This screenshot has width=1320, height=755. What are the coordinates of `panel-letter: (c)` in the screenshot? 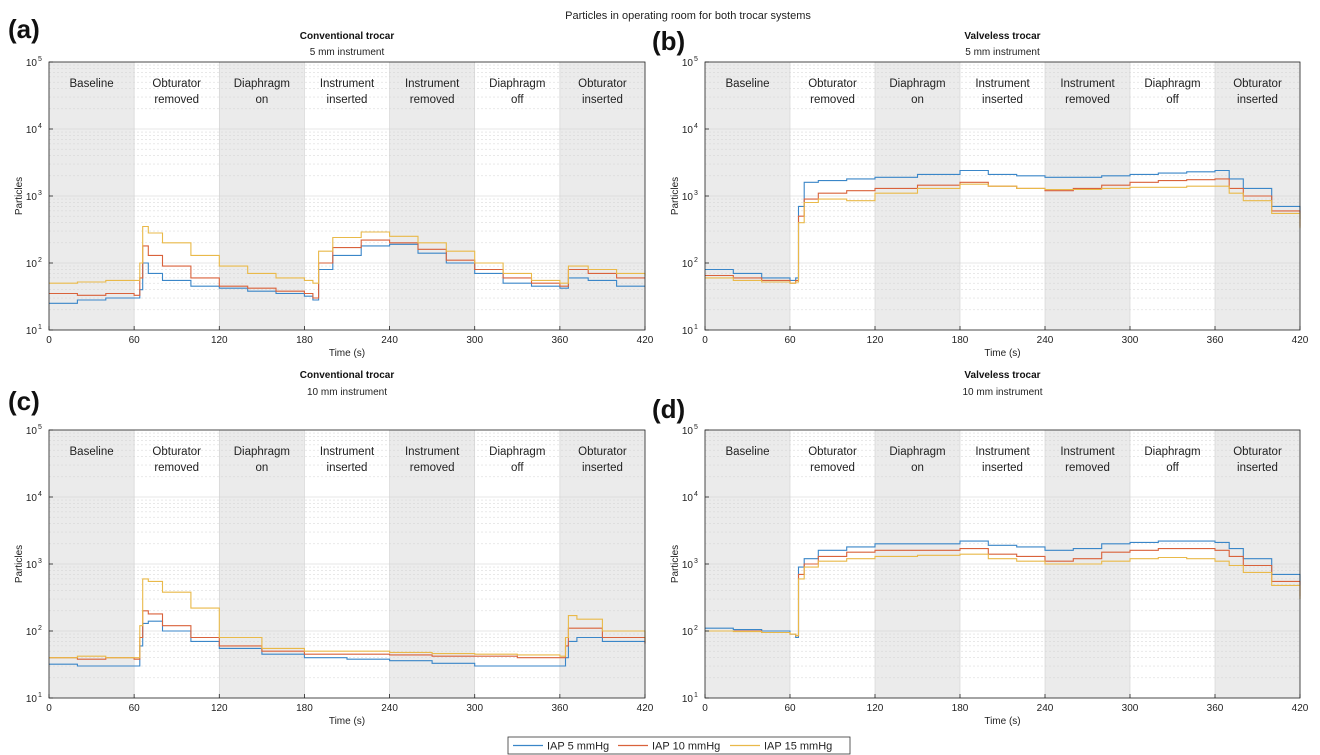 It's located at (24, 401).